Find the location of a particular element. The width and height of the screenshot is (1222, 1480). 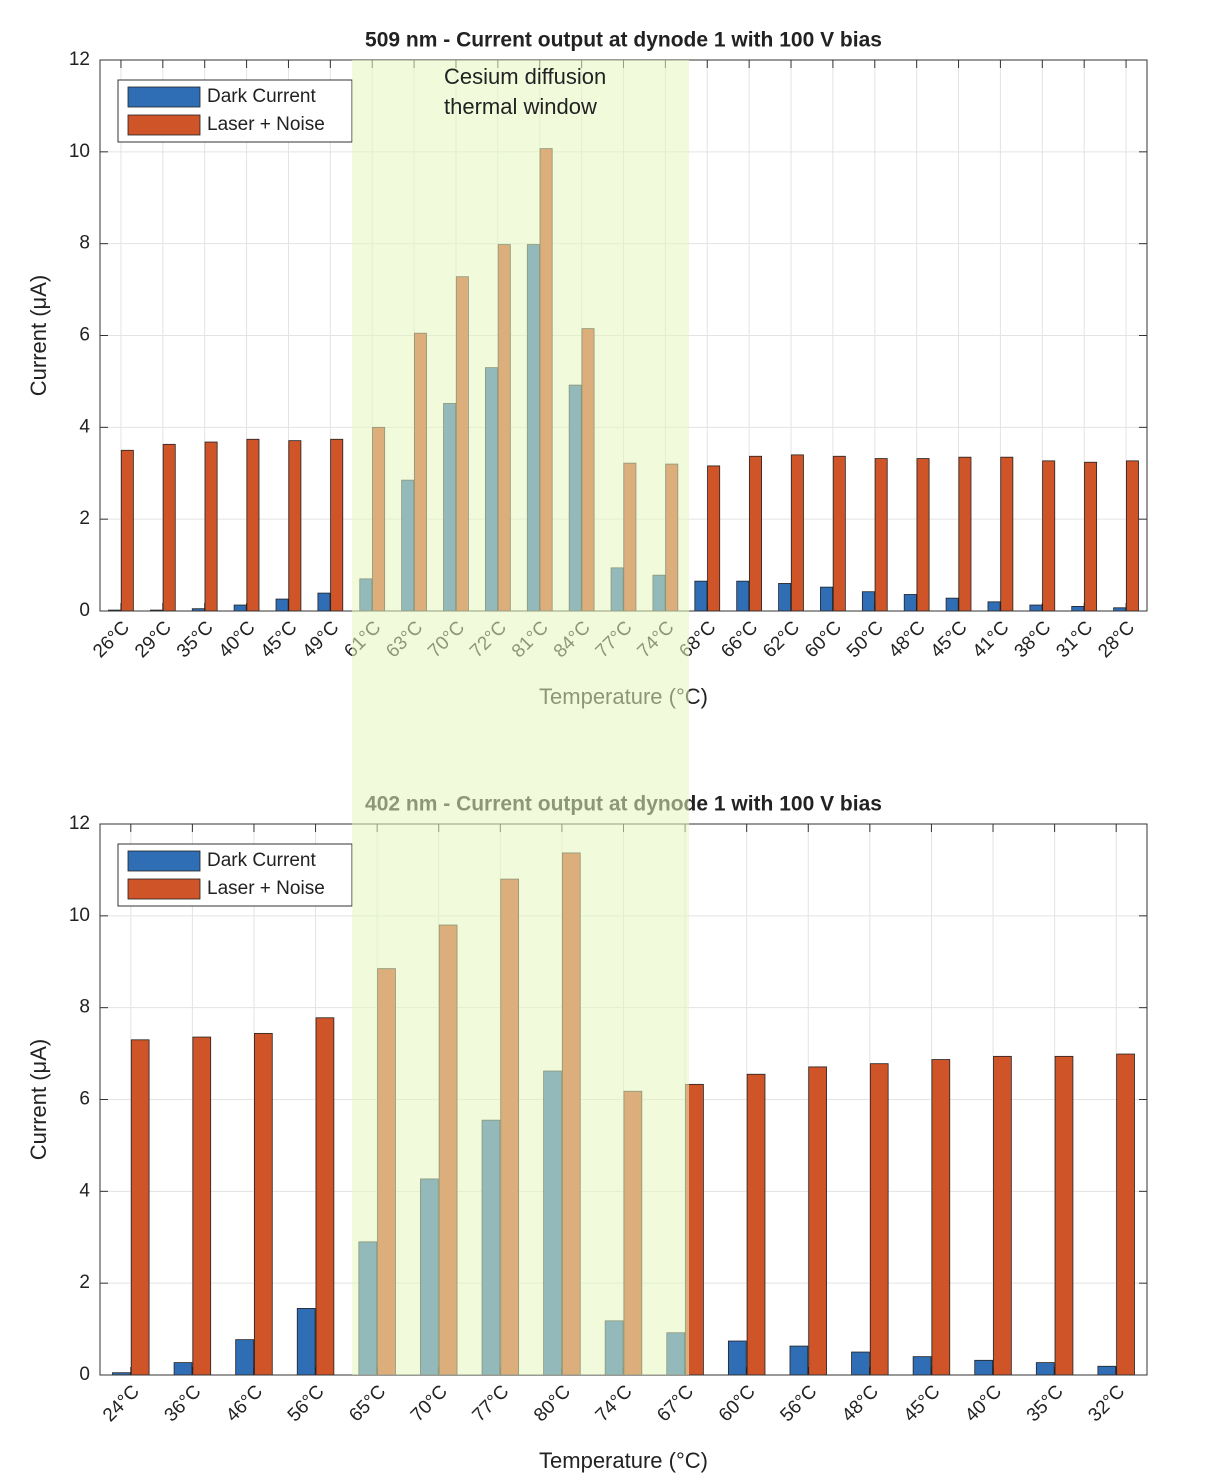

x-tick-label: 38°C is located at coordinates (1033, 639).